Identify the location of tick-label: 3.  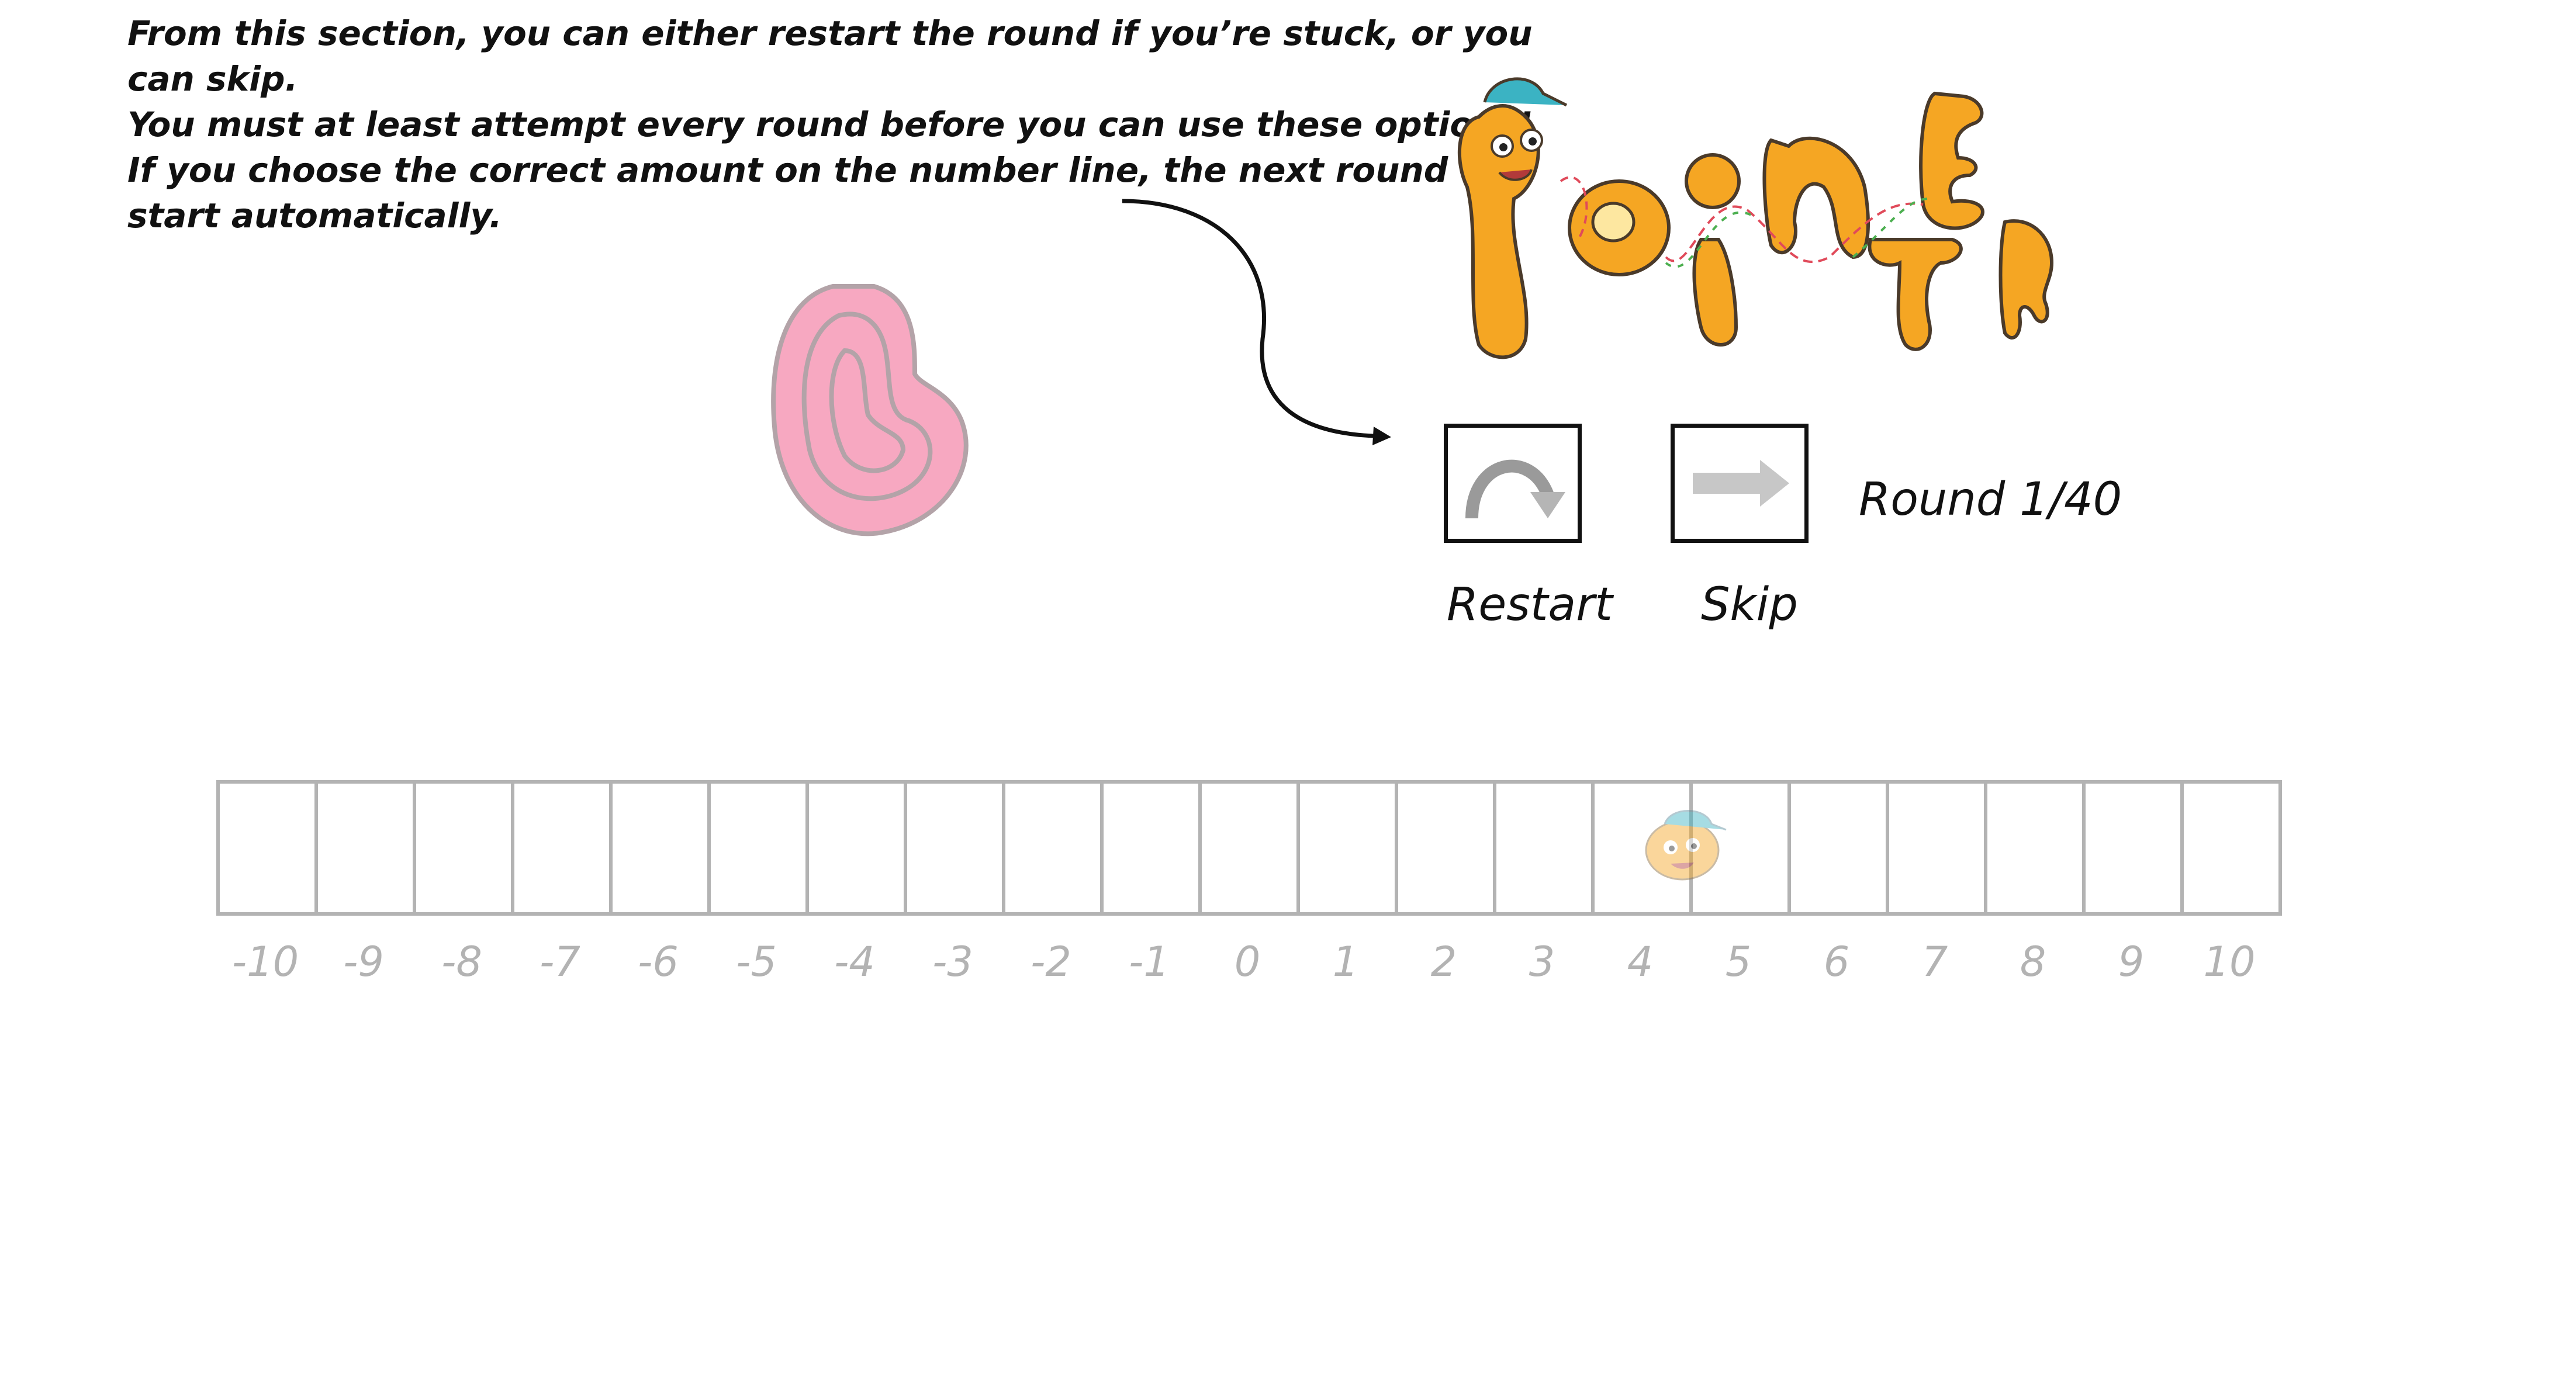
(1542, 962).